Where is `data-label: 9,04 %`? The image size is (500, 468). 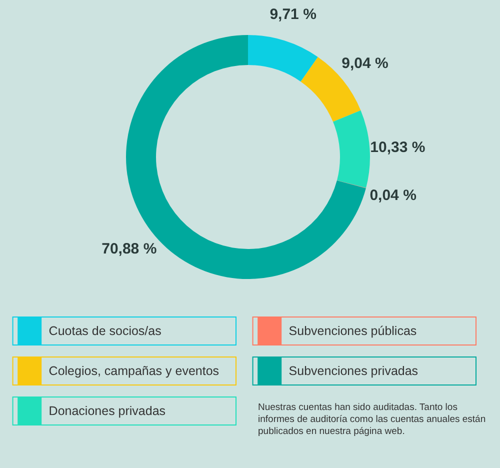
data-label: 9,04 % is located at coordinates (365, 63).